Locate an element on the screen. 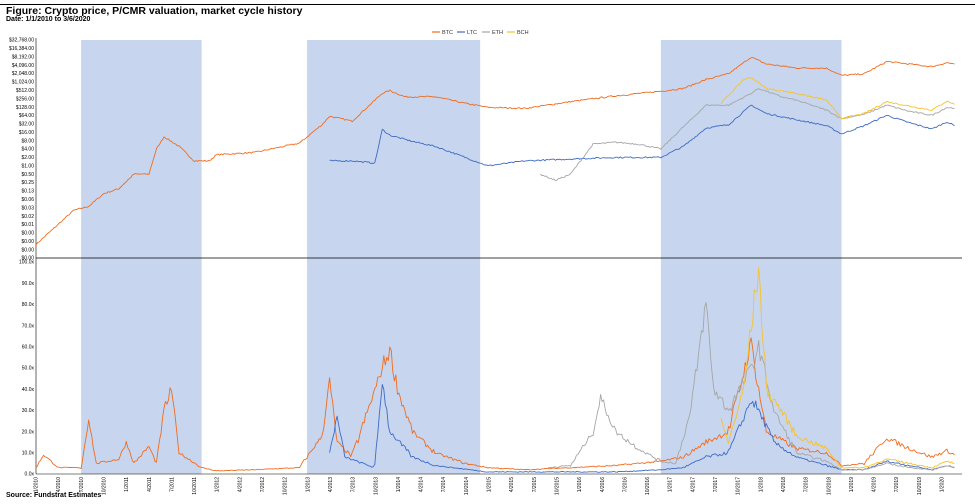 Image resolution: width=975 pixels, height=504 pixels. top-y-tick-label: $8,192.00 is located at coordinates (23, 57).